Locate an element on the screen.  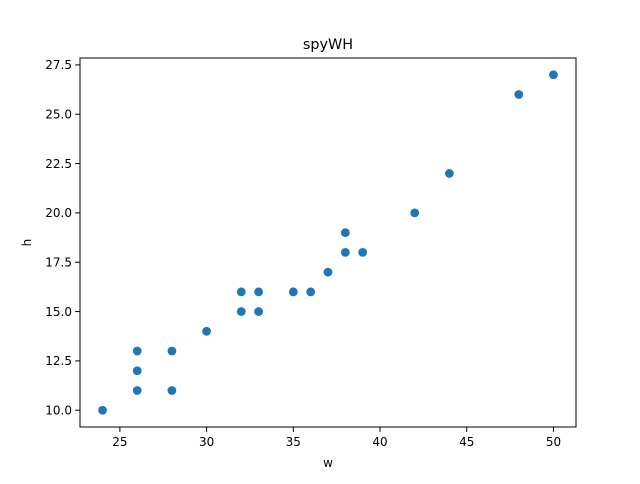
y-tick-label: 20.0 is located at coordinates (58, 213).